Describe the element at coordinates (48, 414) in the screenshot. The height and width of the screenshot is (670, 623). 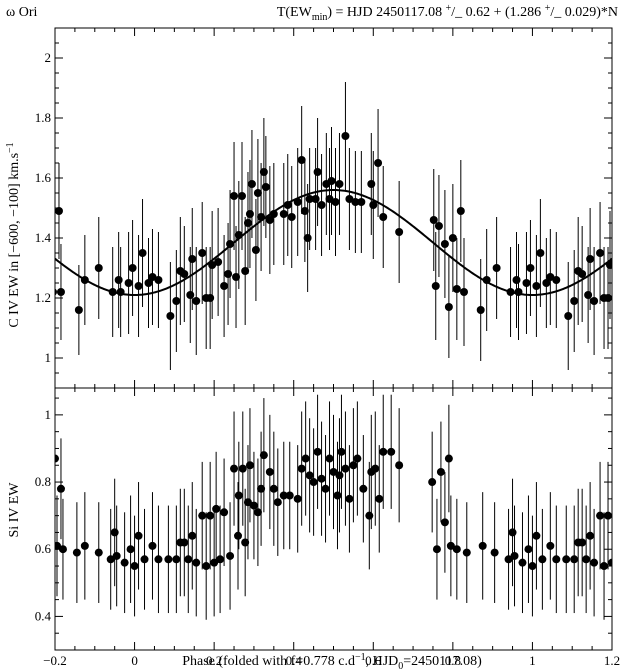
I see `y-tick-label: 1` at that location.